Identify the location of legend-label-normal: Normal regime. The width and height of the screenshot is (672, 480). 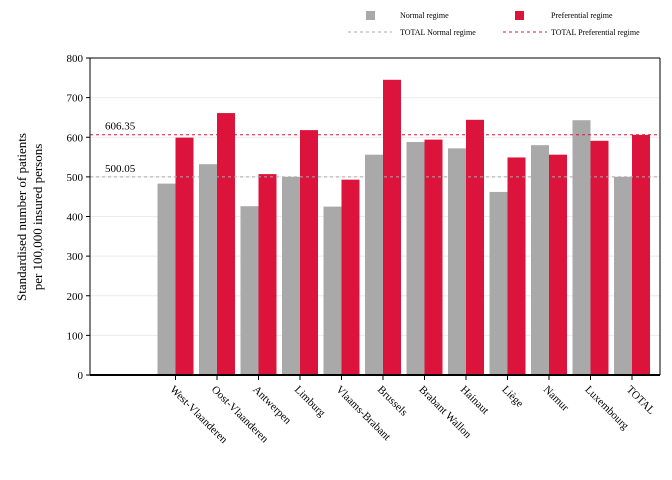
(424, 15).